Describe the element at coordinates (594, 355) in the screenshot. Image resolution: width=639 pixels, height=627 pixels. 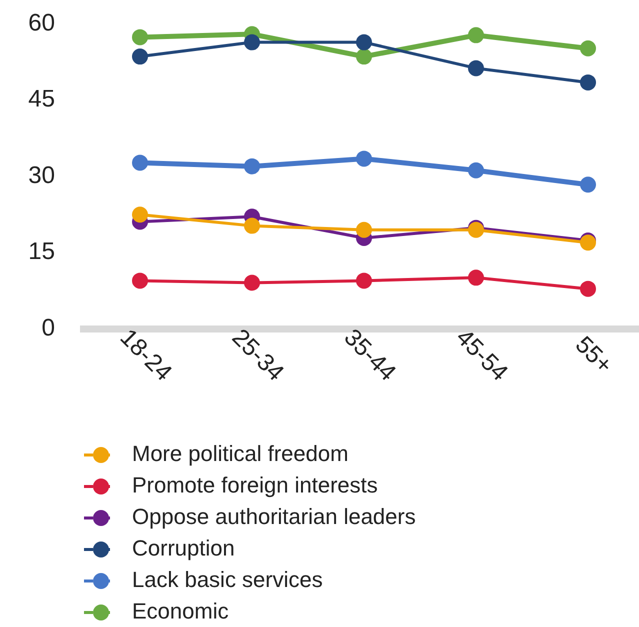
I see `x-tick-label: 55+` at that location.